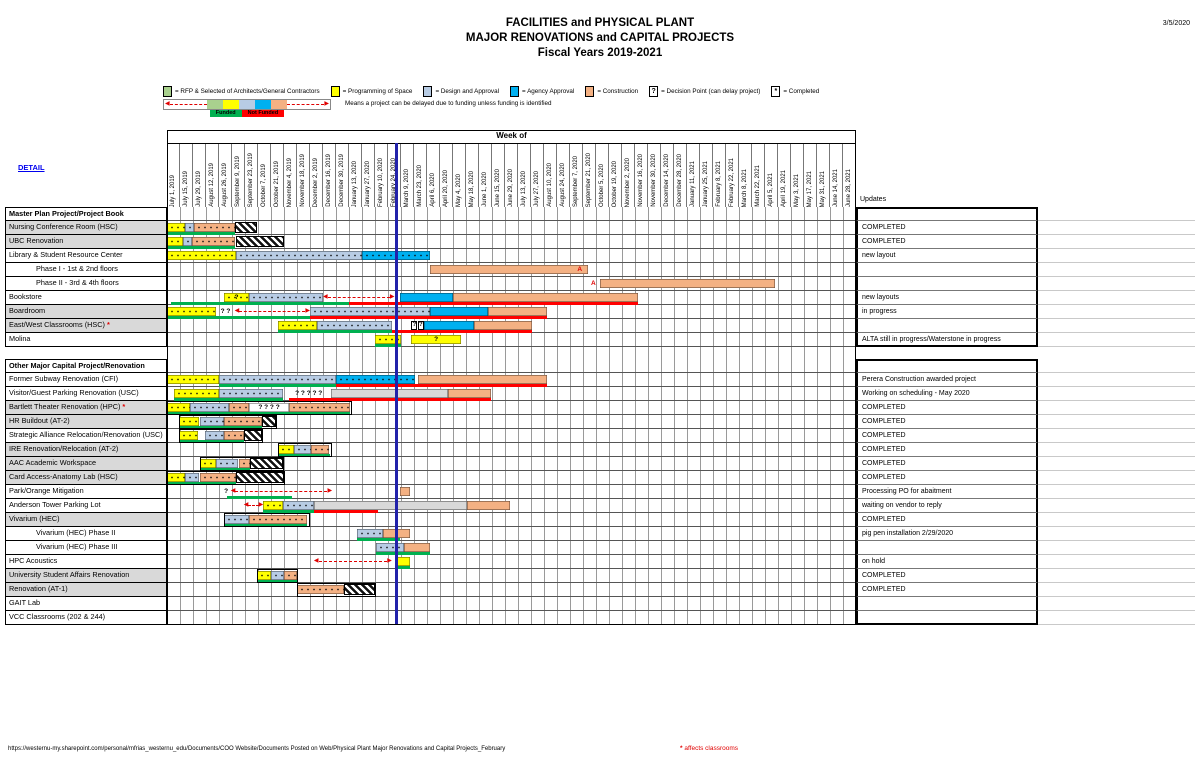  What do you see at coordinates (511, 492) in the screenshot?
I see `row-timeline: ? ◀ ▶` at bounding box center [511, 492].